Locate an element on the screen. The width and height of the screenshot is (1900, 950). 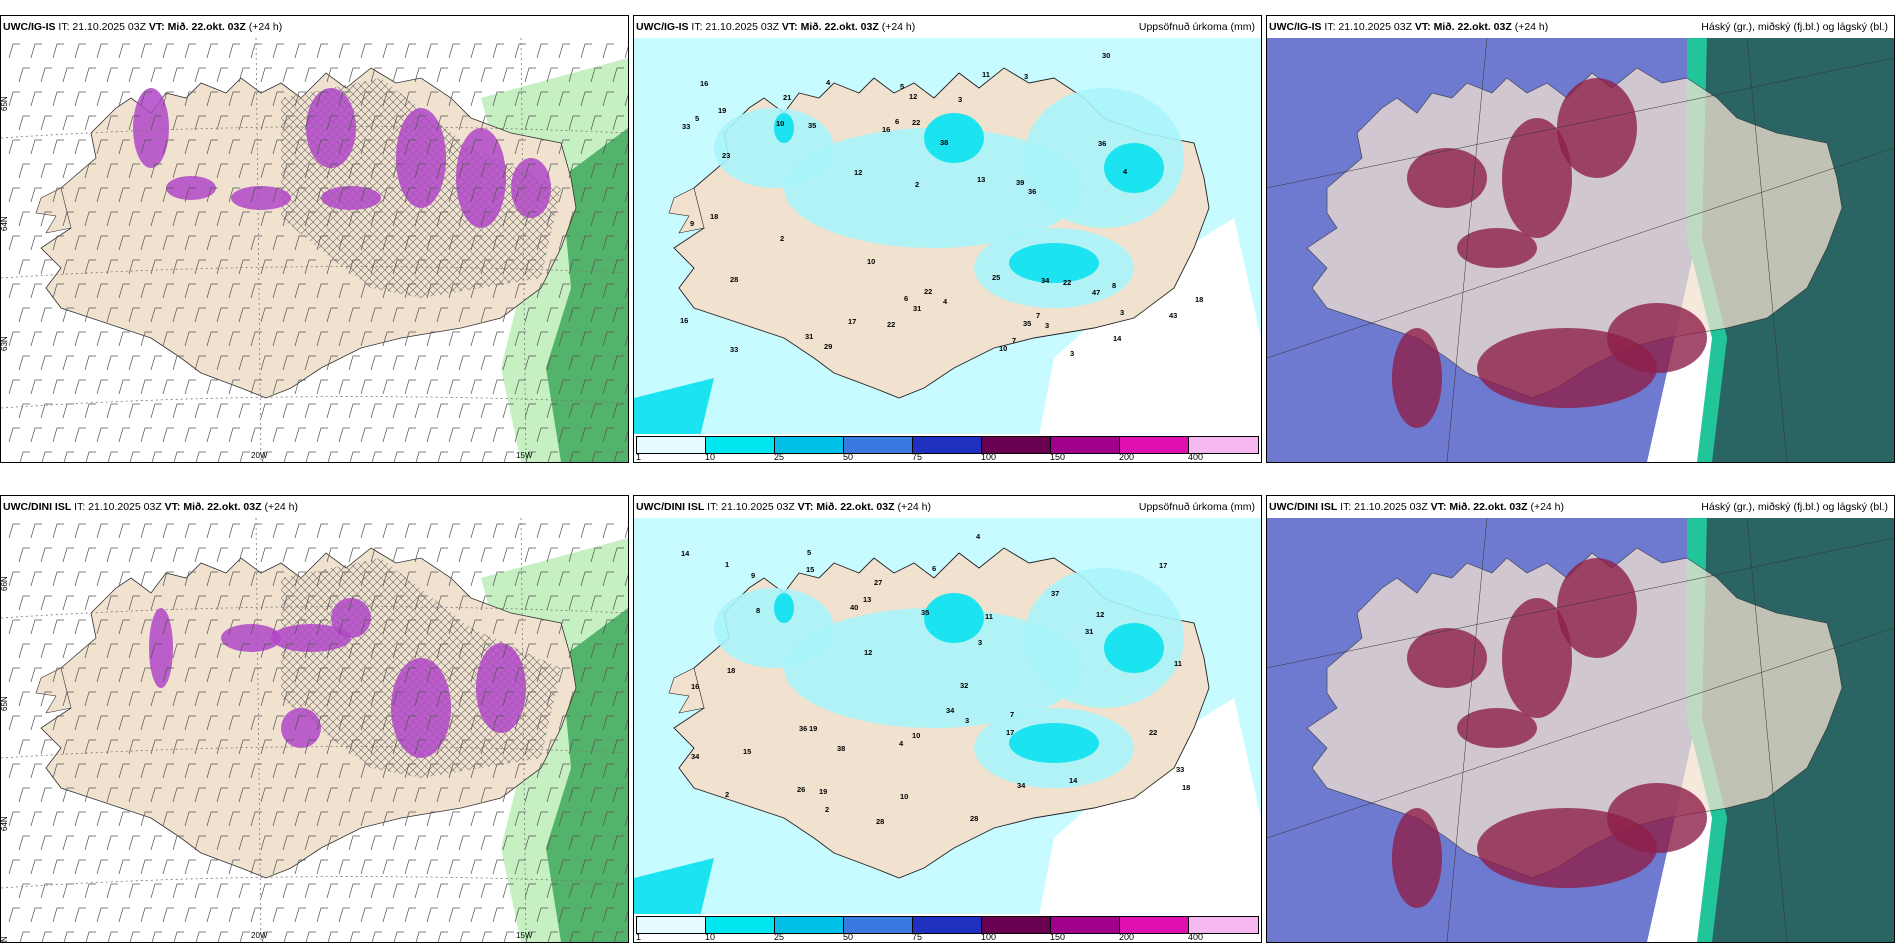
lat-label: 65N is located at coordinates (5, 103).